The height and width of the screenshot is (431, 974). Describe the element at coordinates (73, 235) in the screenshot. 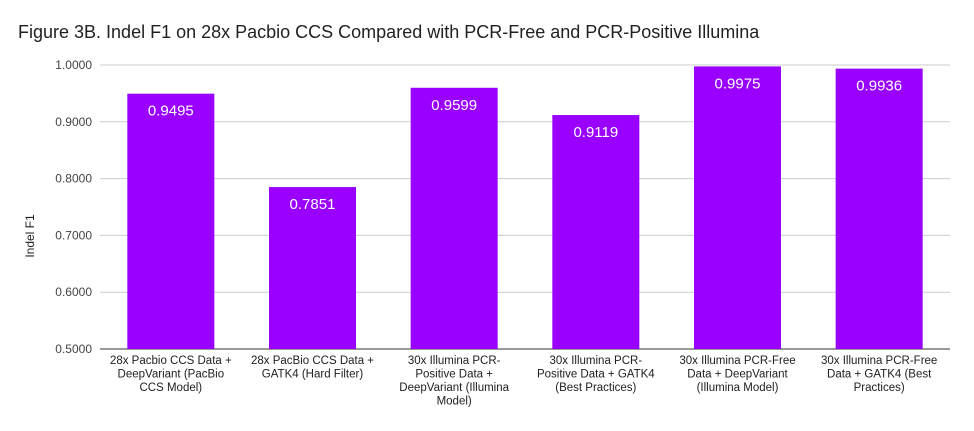

I see `y-tick-label: 0.7000` at that location.